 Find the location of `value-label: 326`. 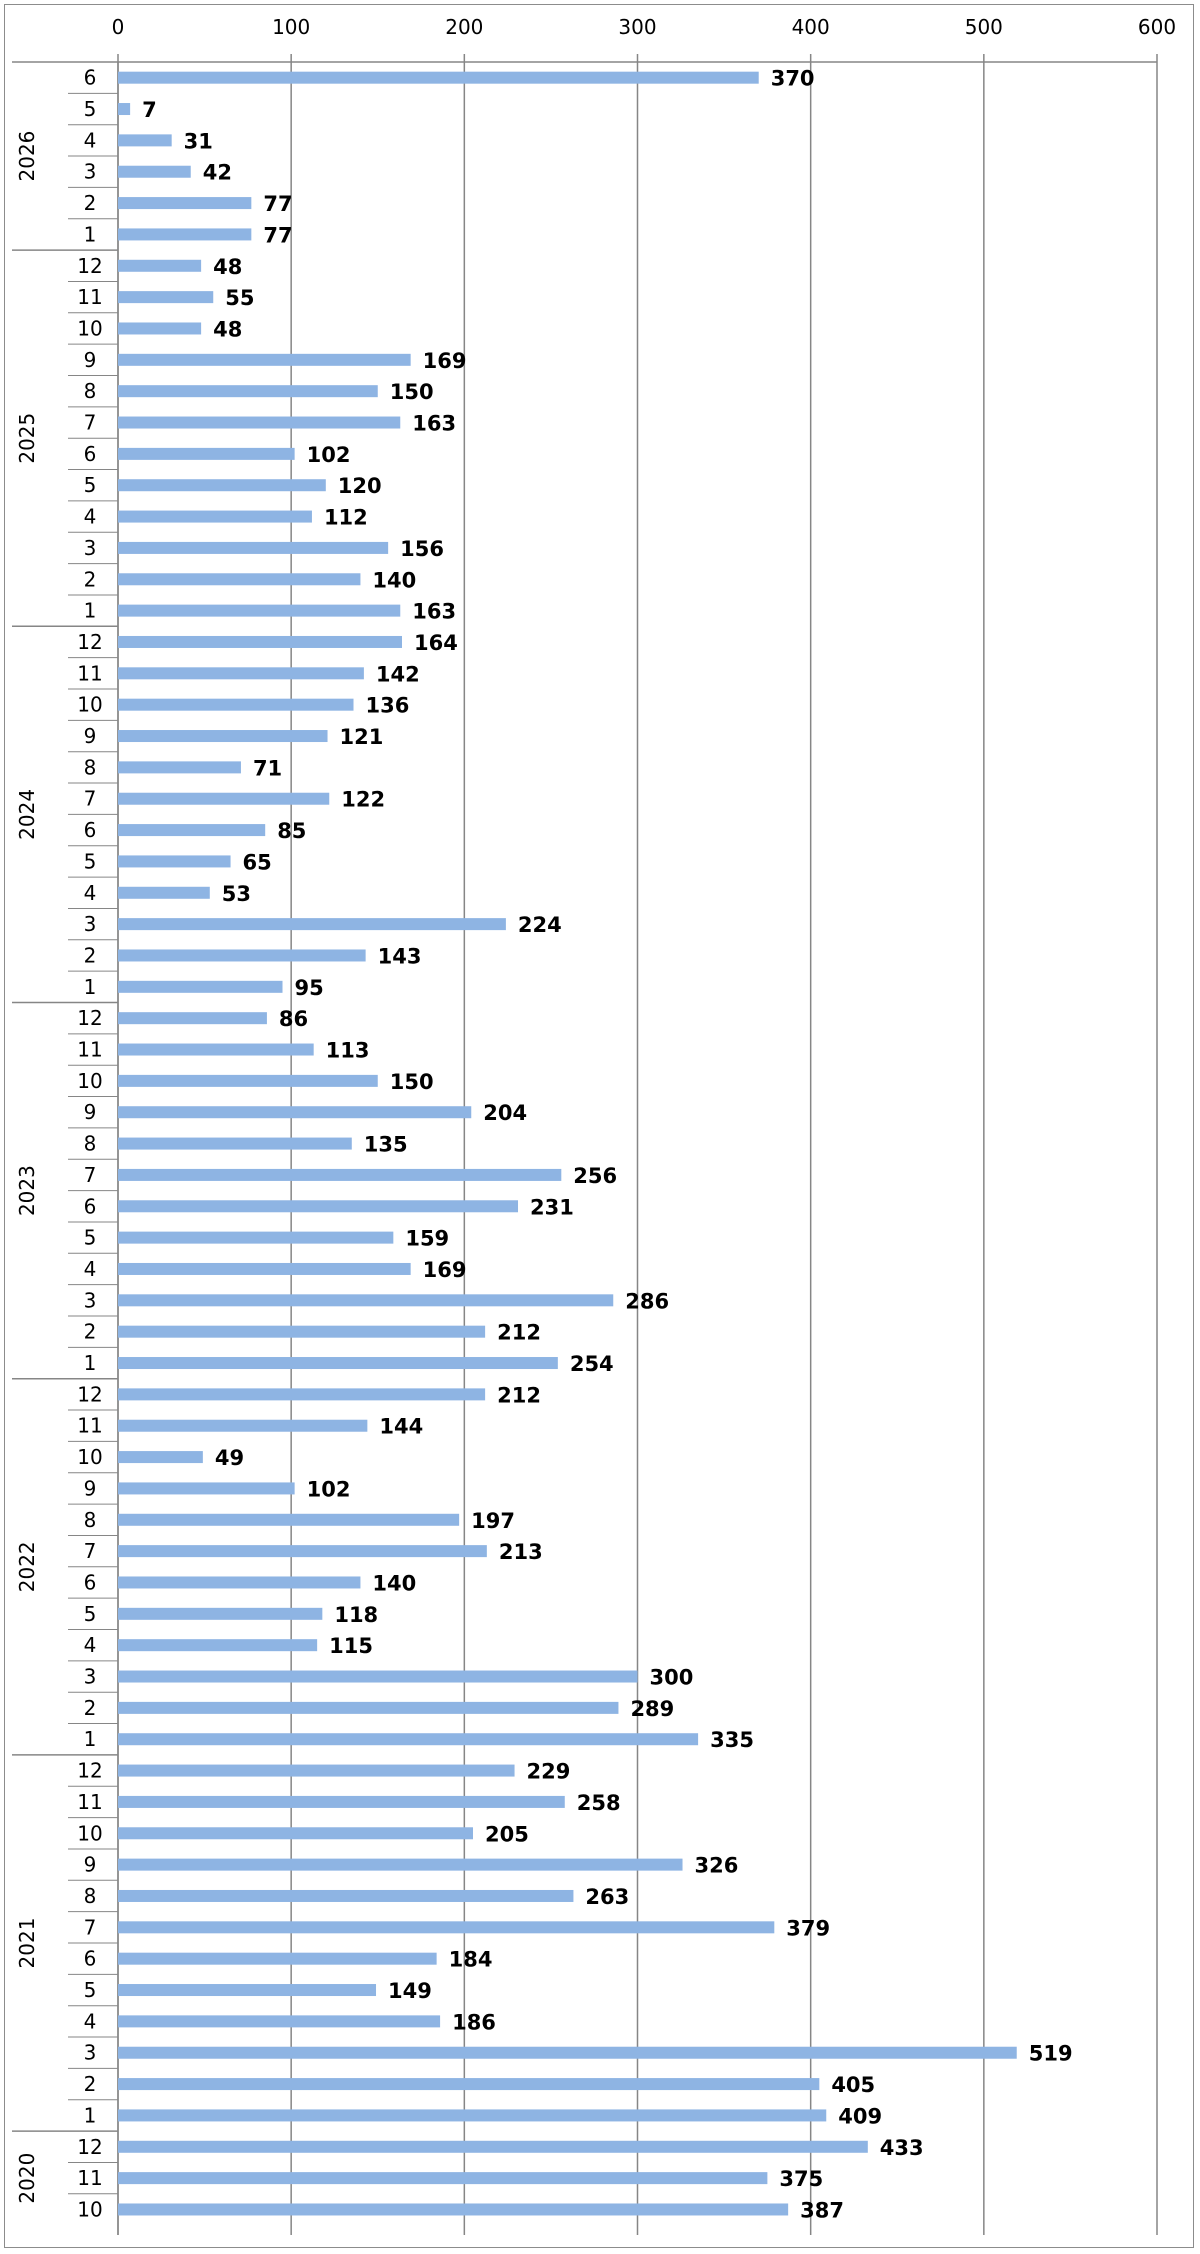

value-label: 326 is located at coordinates (717, 1866).